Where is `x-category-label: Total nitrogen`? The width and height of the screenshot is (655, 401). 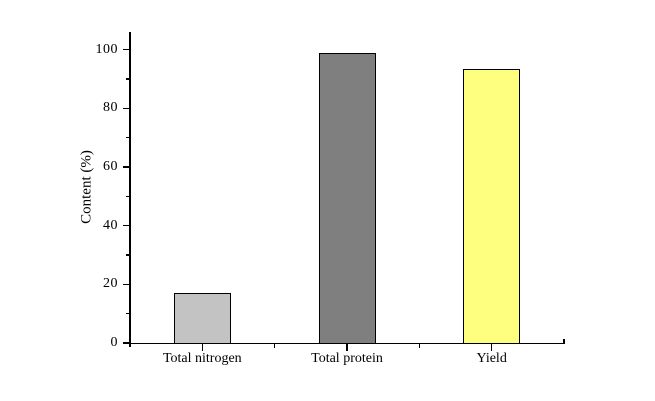 x-category-label: Total nitrogen is located at coordinates (202, 358).